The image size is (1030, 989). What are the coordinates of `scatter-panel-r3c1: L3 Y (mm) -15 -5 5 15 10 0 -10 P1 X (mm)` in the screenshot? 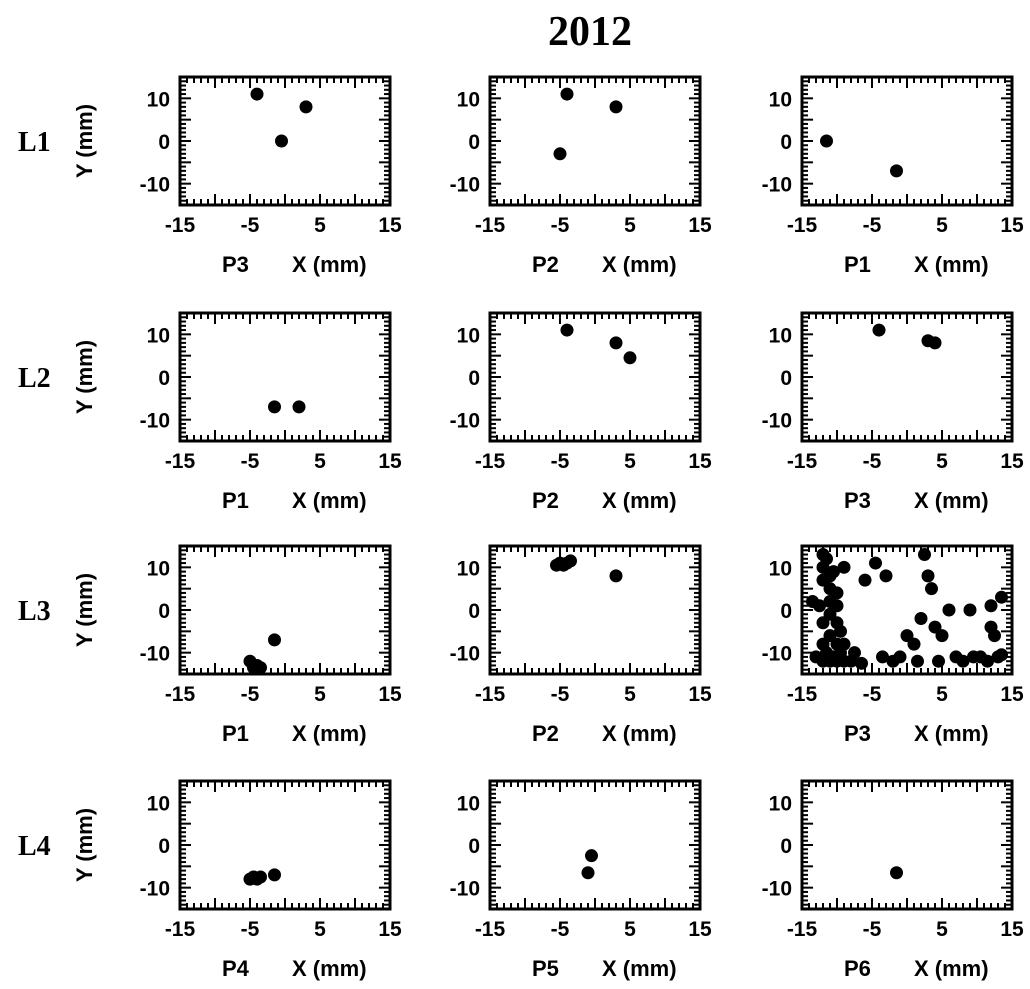 It's located at (210, 645).